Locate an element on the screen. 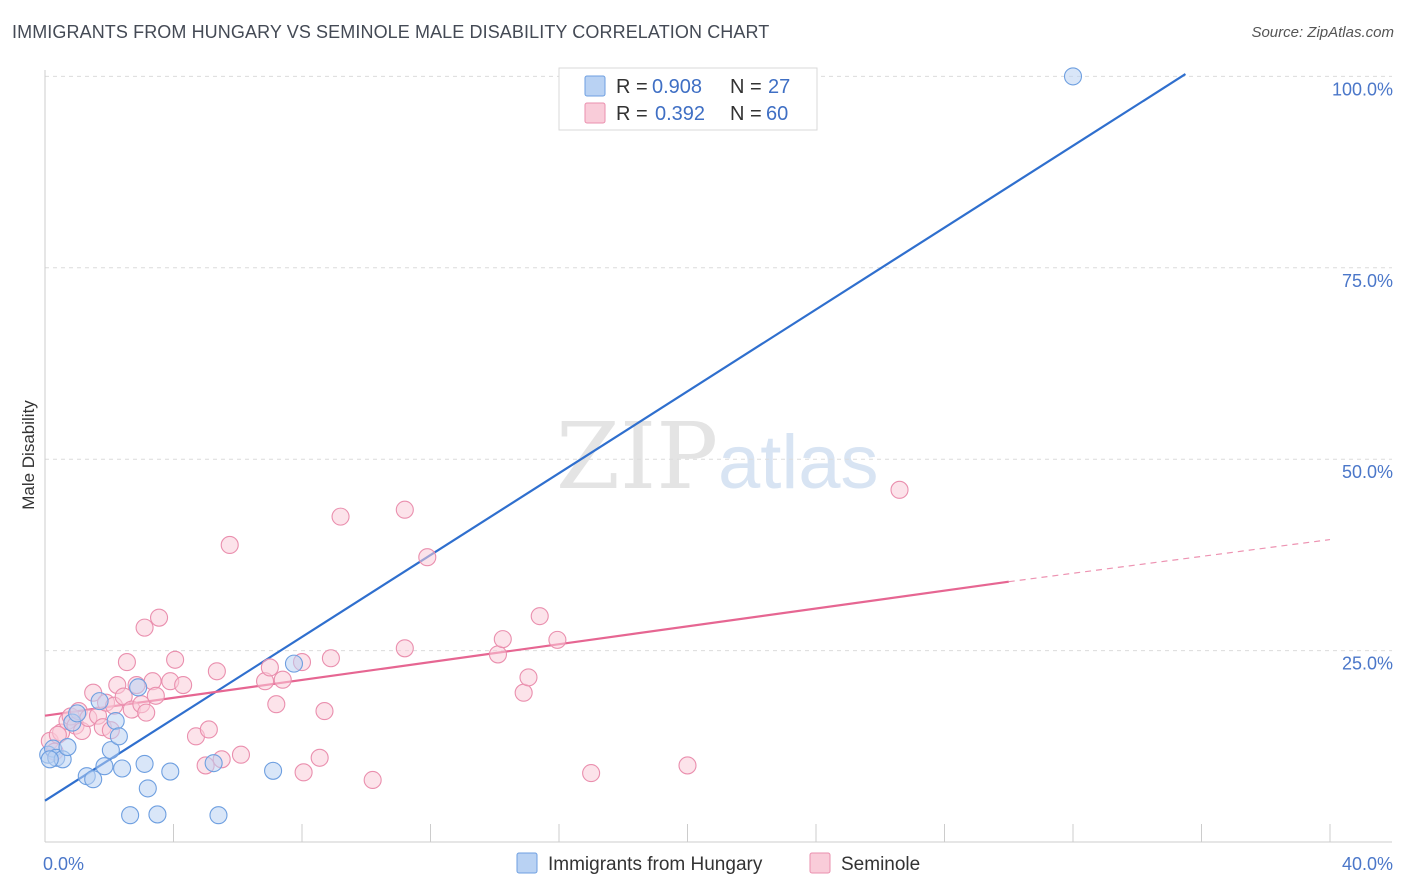 This screenshot has height=892, width=1406. y-tick-label: 50.0% is located at coordinates (1367, 472).